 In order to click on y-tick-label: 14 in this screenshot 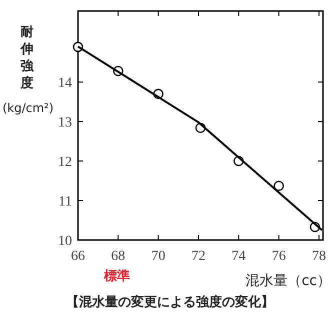, I will do `click(65, 84)`.